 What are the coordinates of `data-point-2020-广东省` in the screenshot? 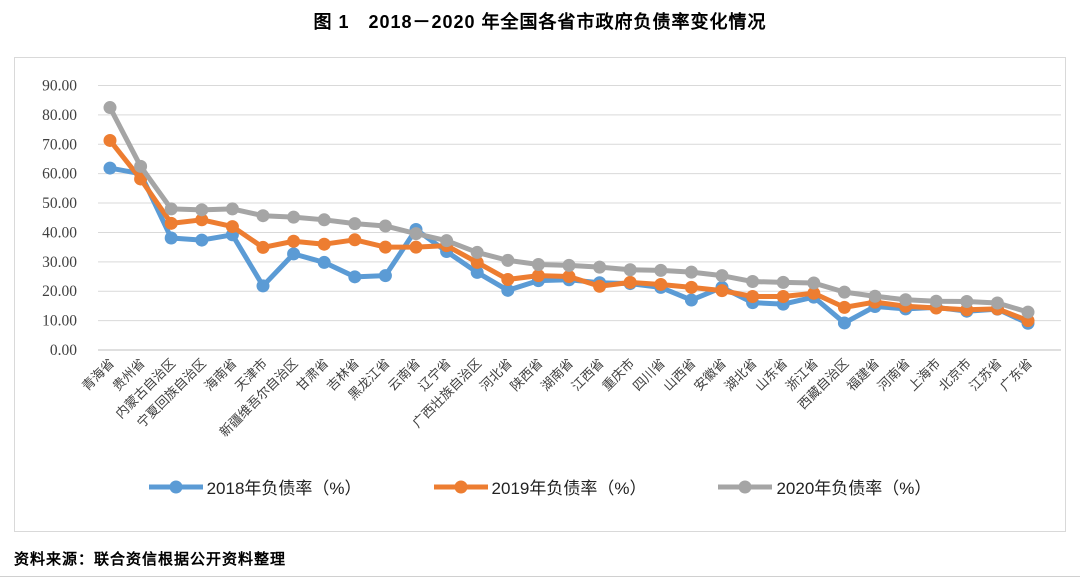 It's located at (1028, 312).